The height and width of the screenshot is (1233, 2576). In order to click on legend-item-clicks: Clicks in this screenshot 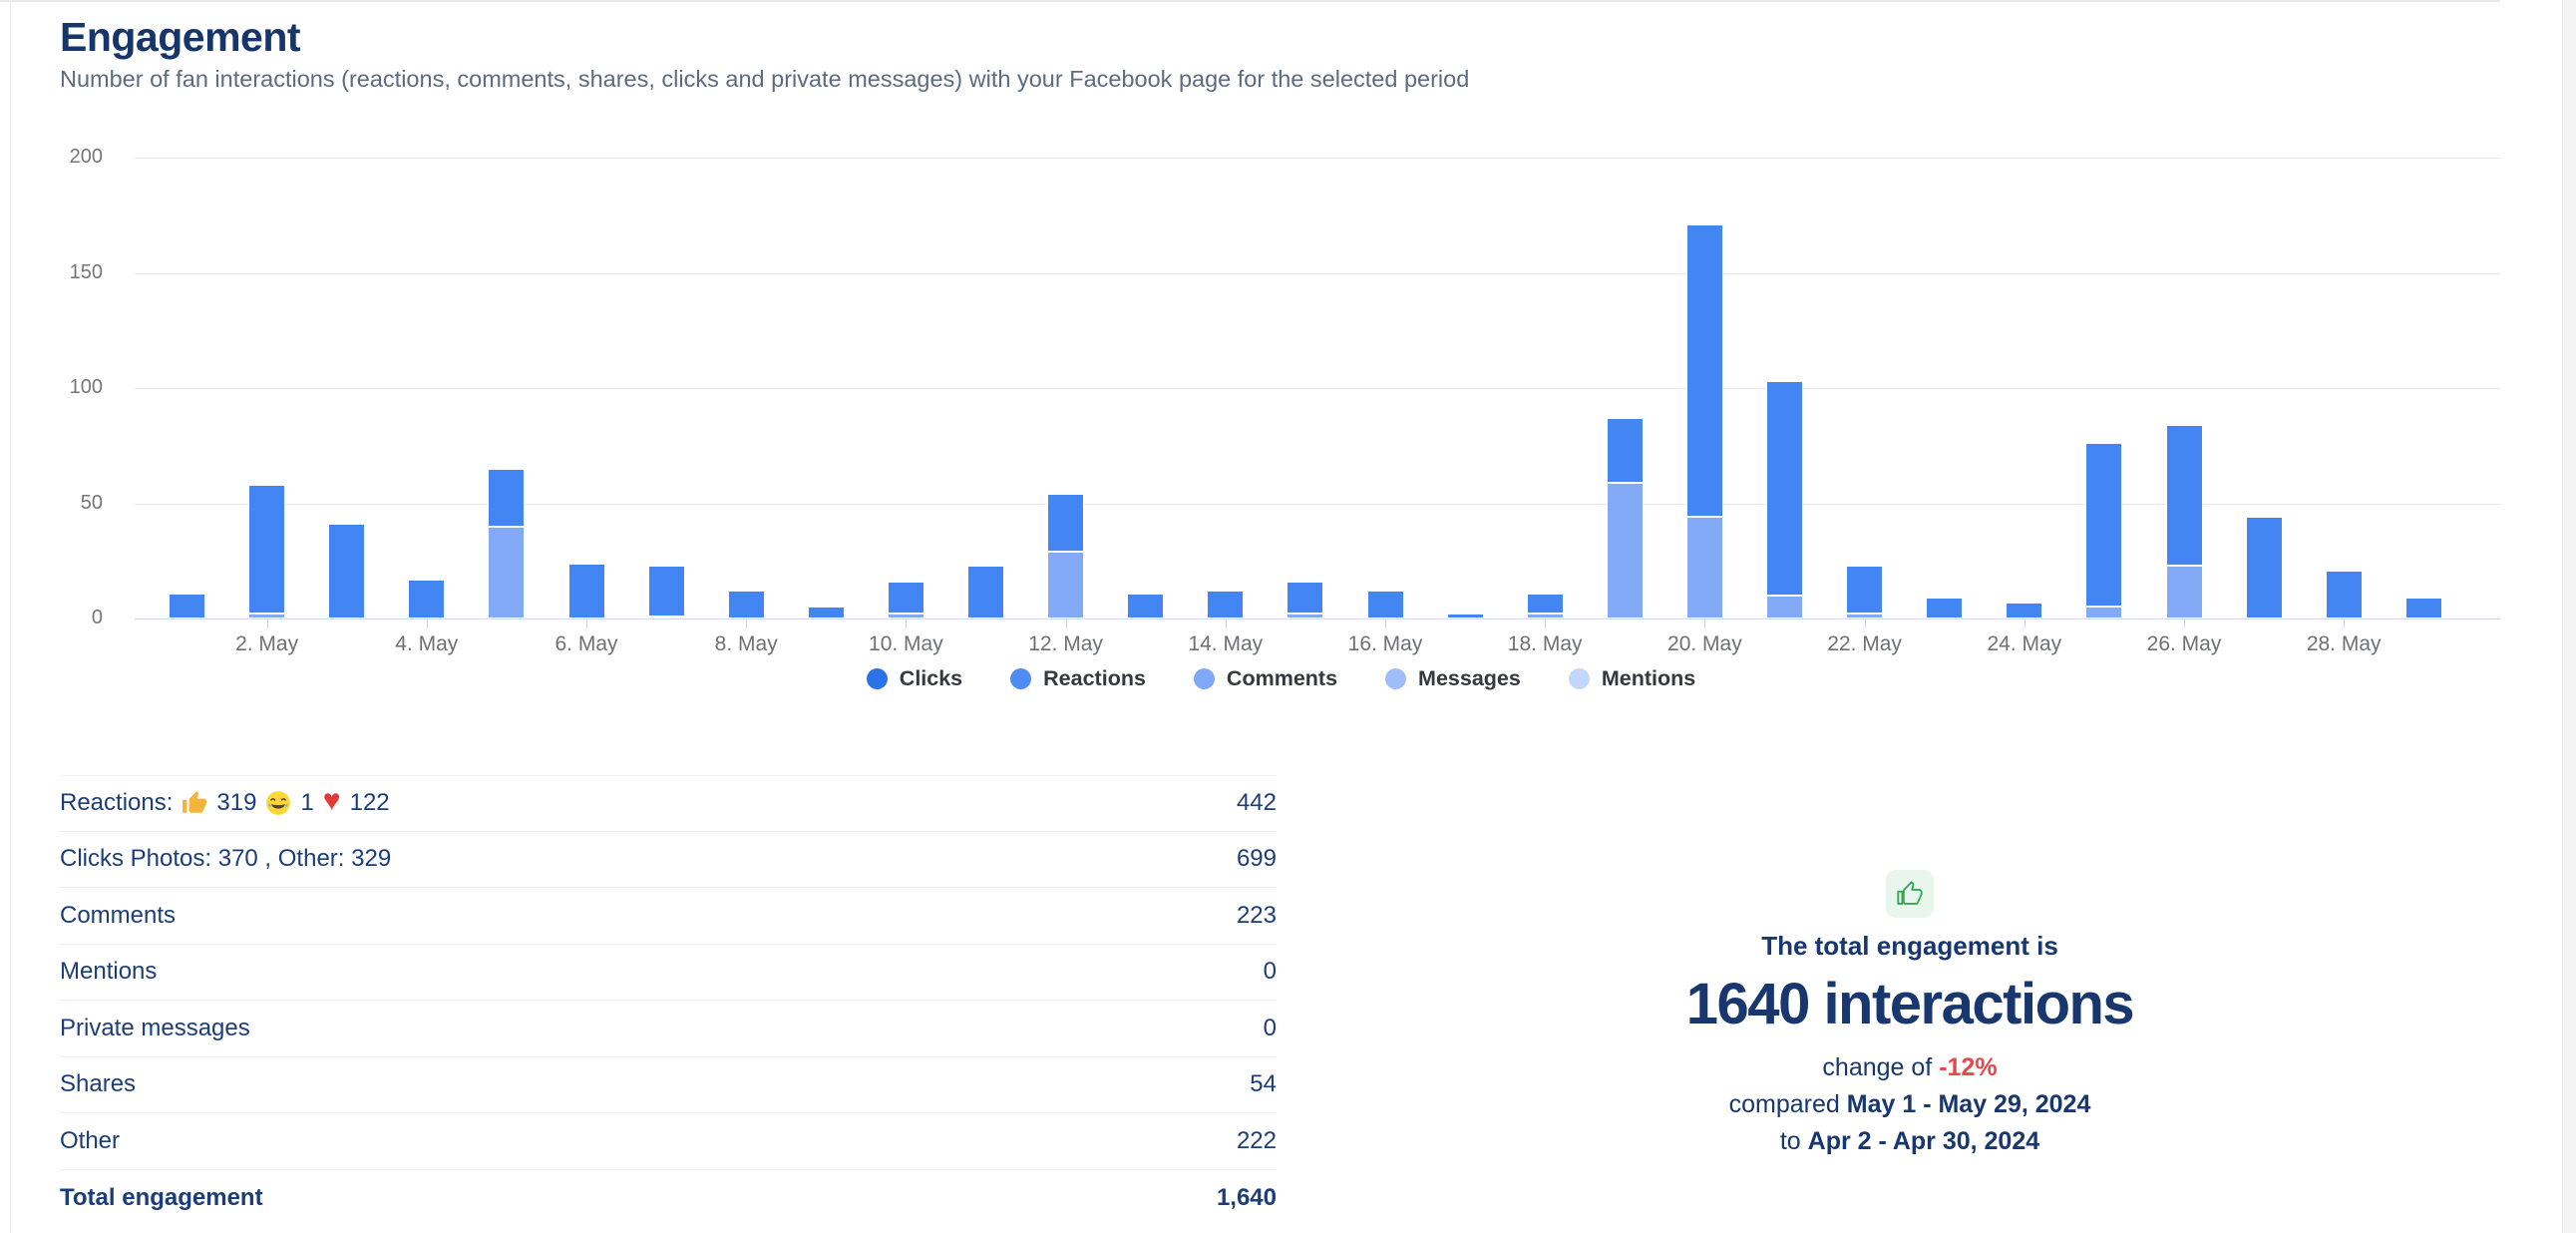, I will do `click(914, 679)`.